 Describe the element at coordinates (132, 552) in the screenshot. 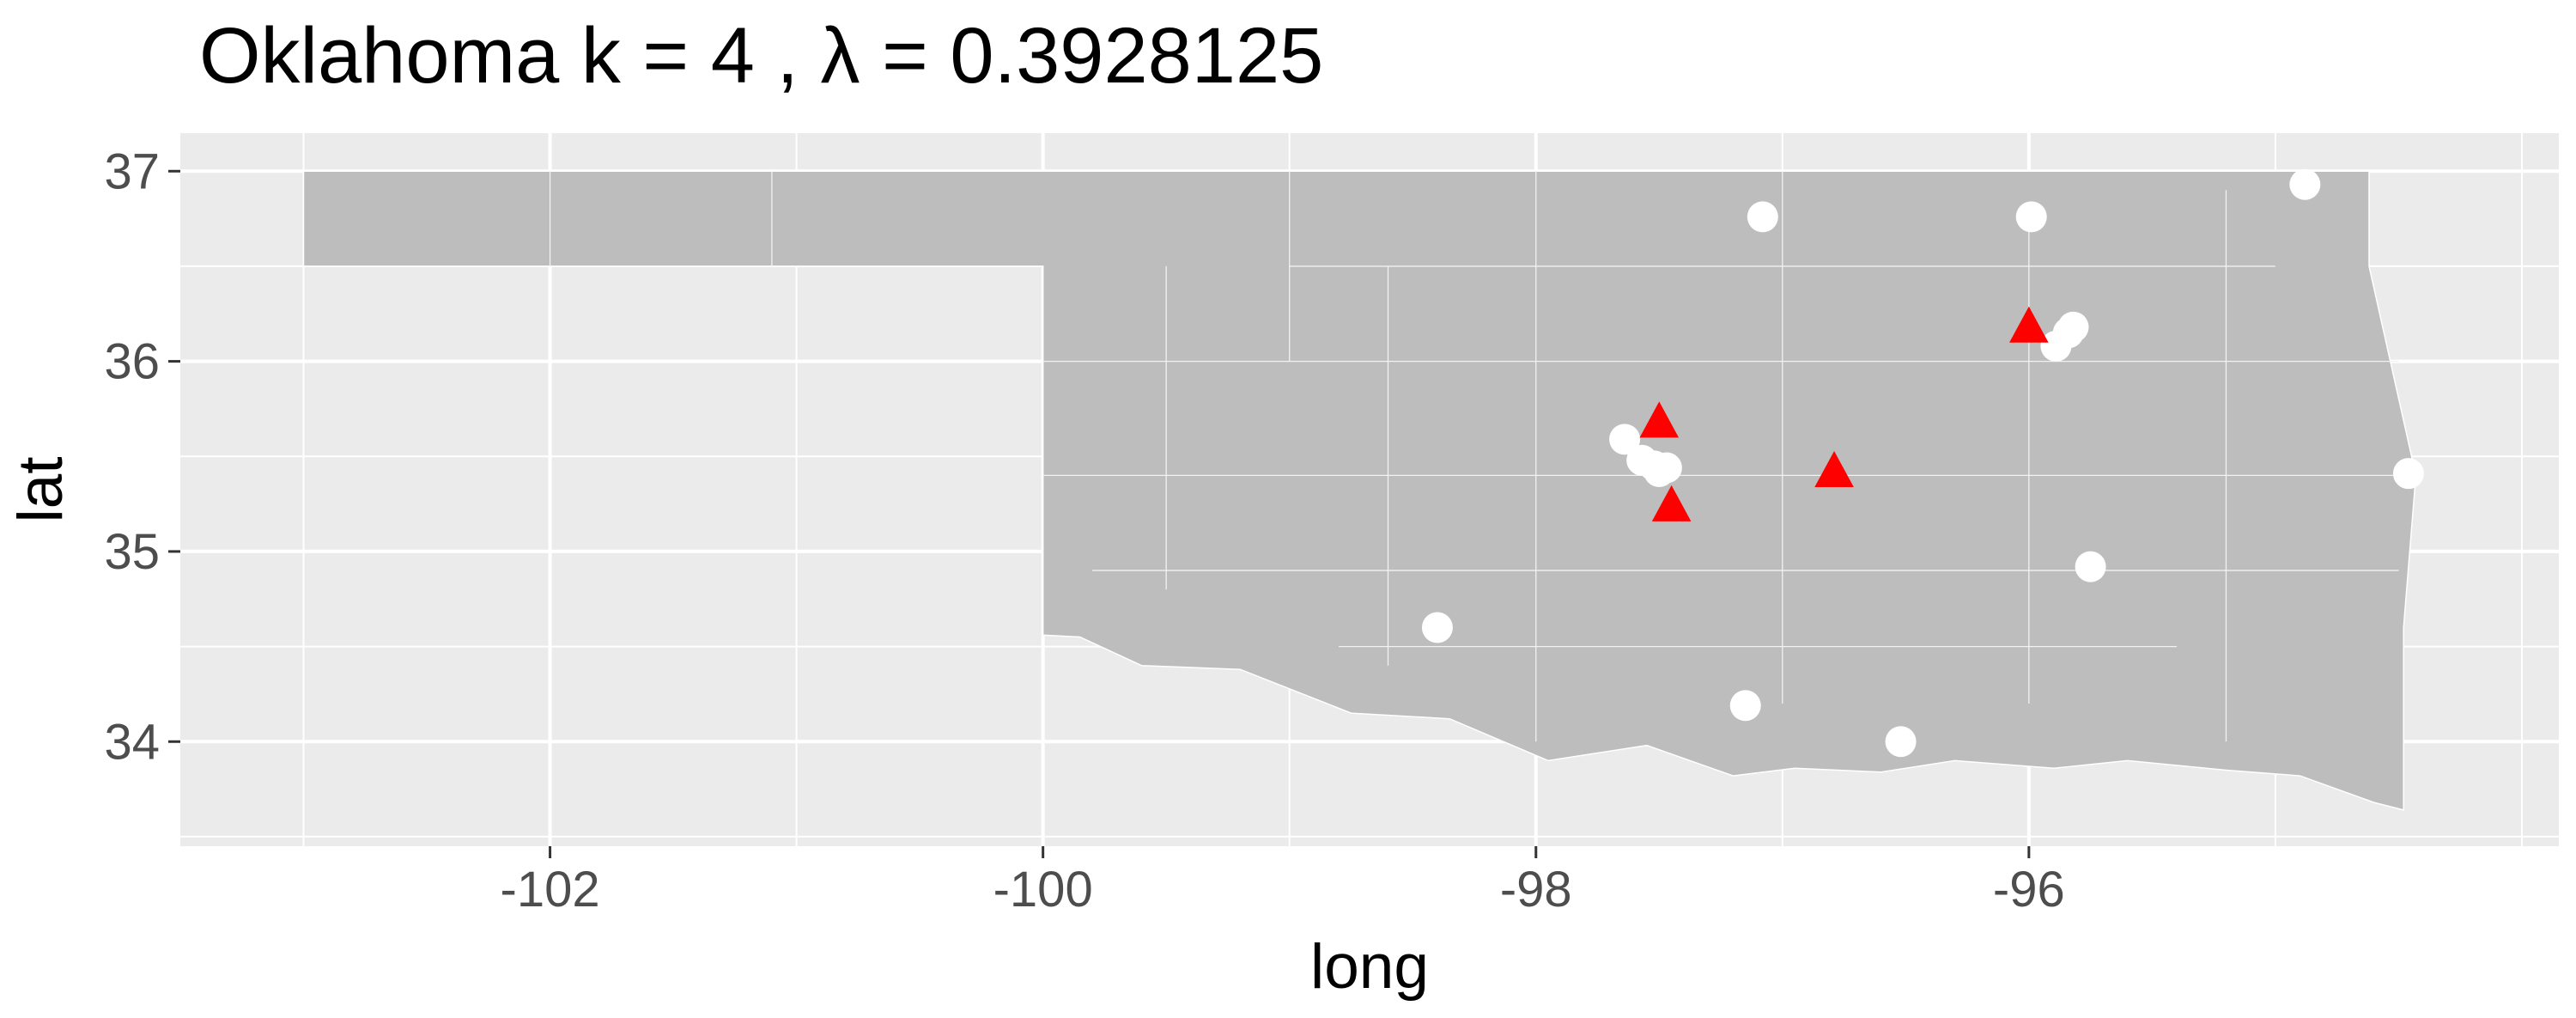

I see `y-tick-label: 35` at that location.